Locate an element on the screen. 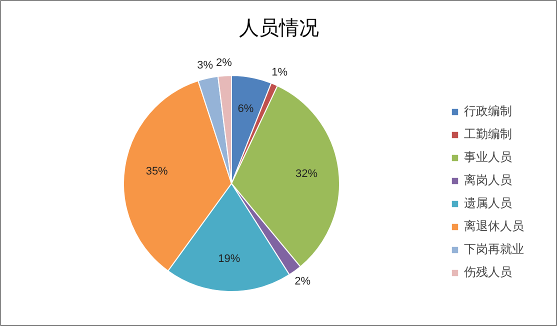 The width and height of the screenshot is (559, 328). legend-label: 下岗再就业 is located at coordinates (494, 249).